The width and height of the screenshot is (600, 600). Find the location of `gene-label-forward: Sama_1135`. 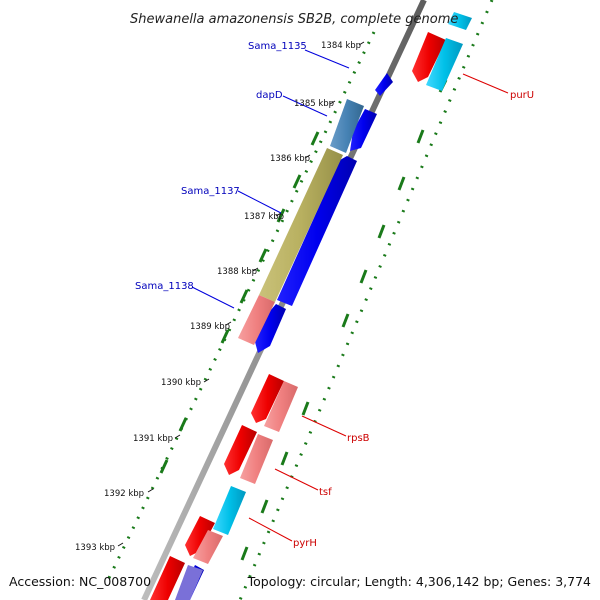

gene-label-forward: Sama_1135 is located at coordinates (277, 46).